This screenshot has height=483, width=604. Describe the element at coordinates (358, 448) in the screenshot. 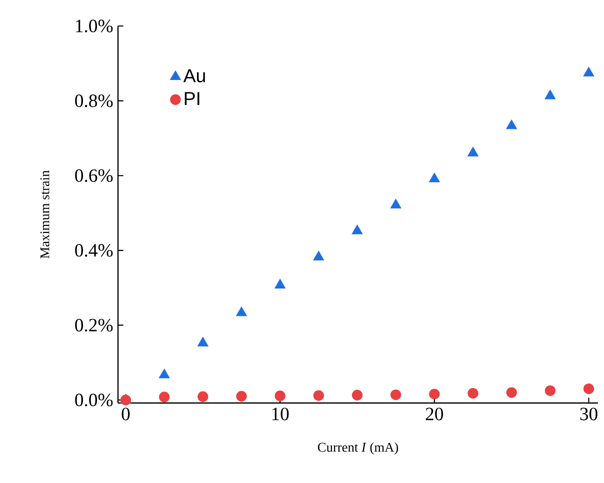

I see `x-axis-title: Current I (mA)` at that location.